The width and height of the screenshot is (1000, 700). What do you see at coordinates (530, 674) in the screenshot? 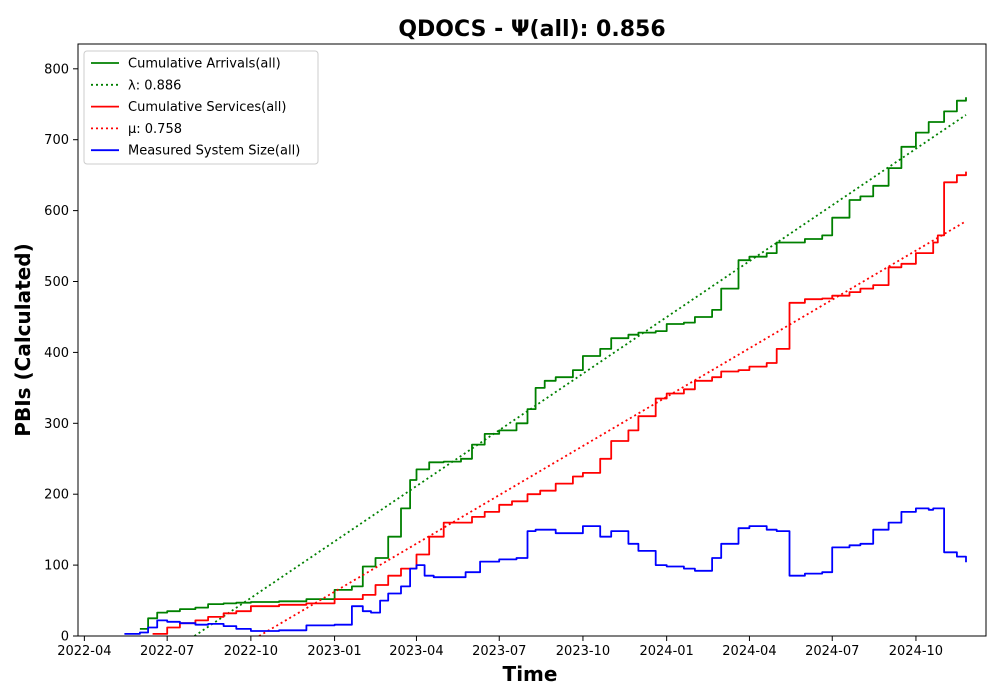
I see `x-axis-label: Time` at bounding box center [530, 674].